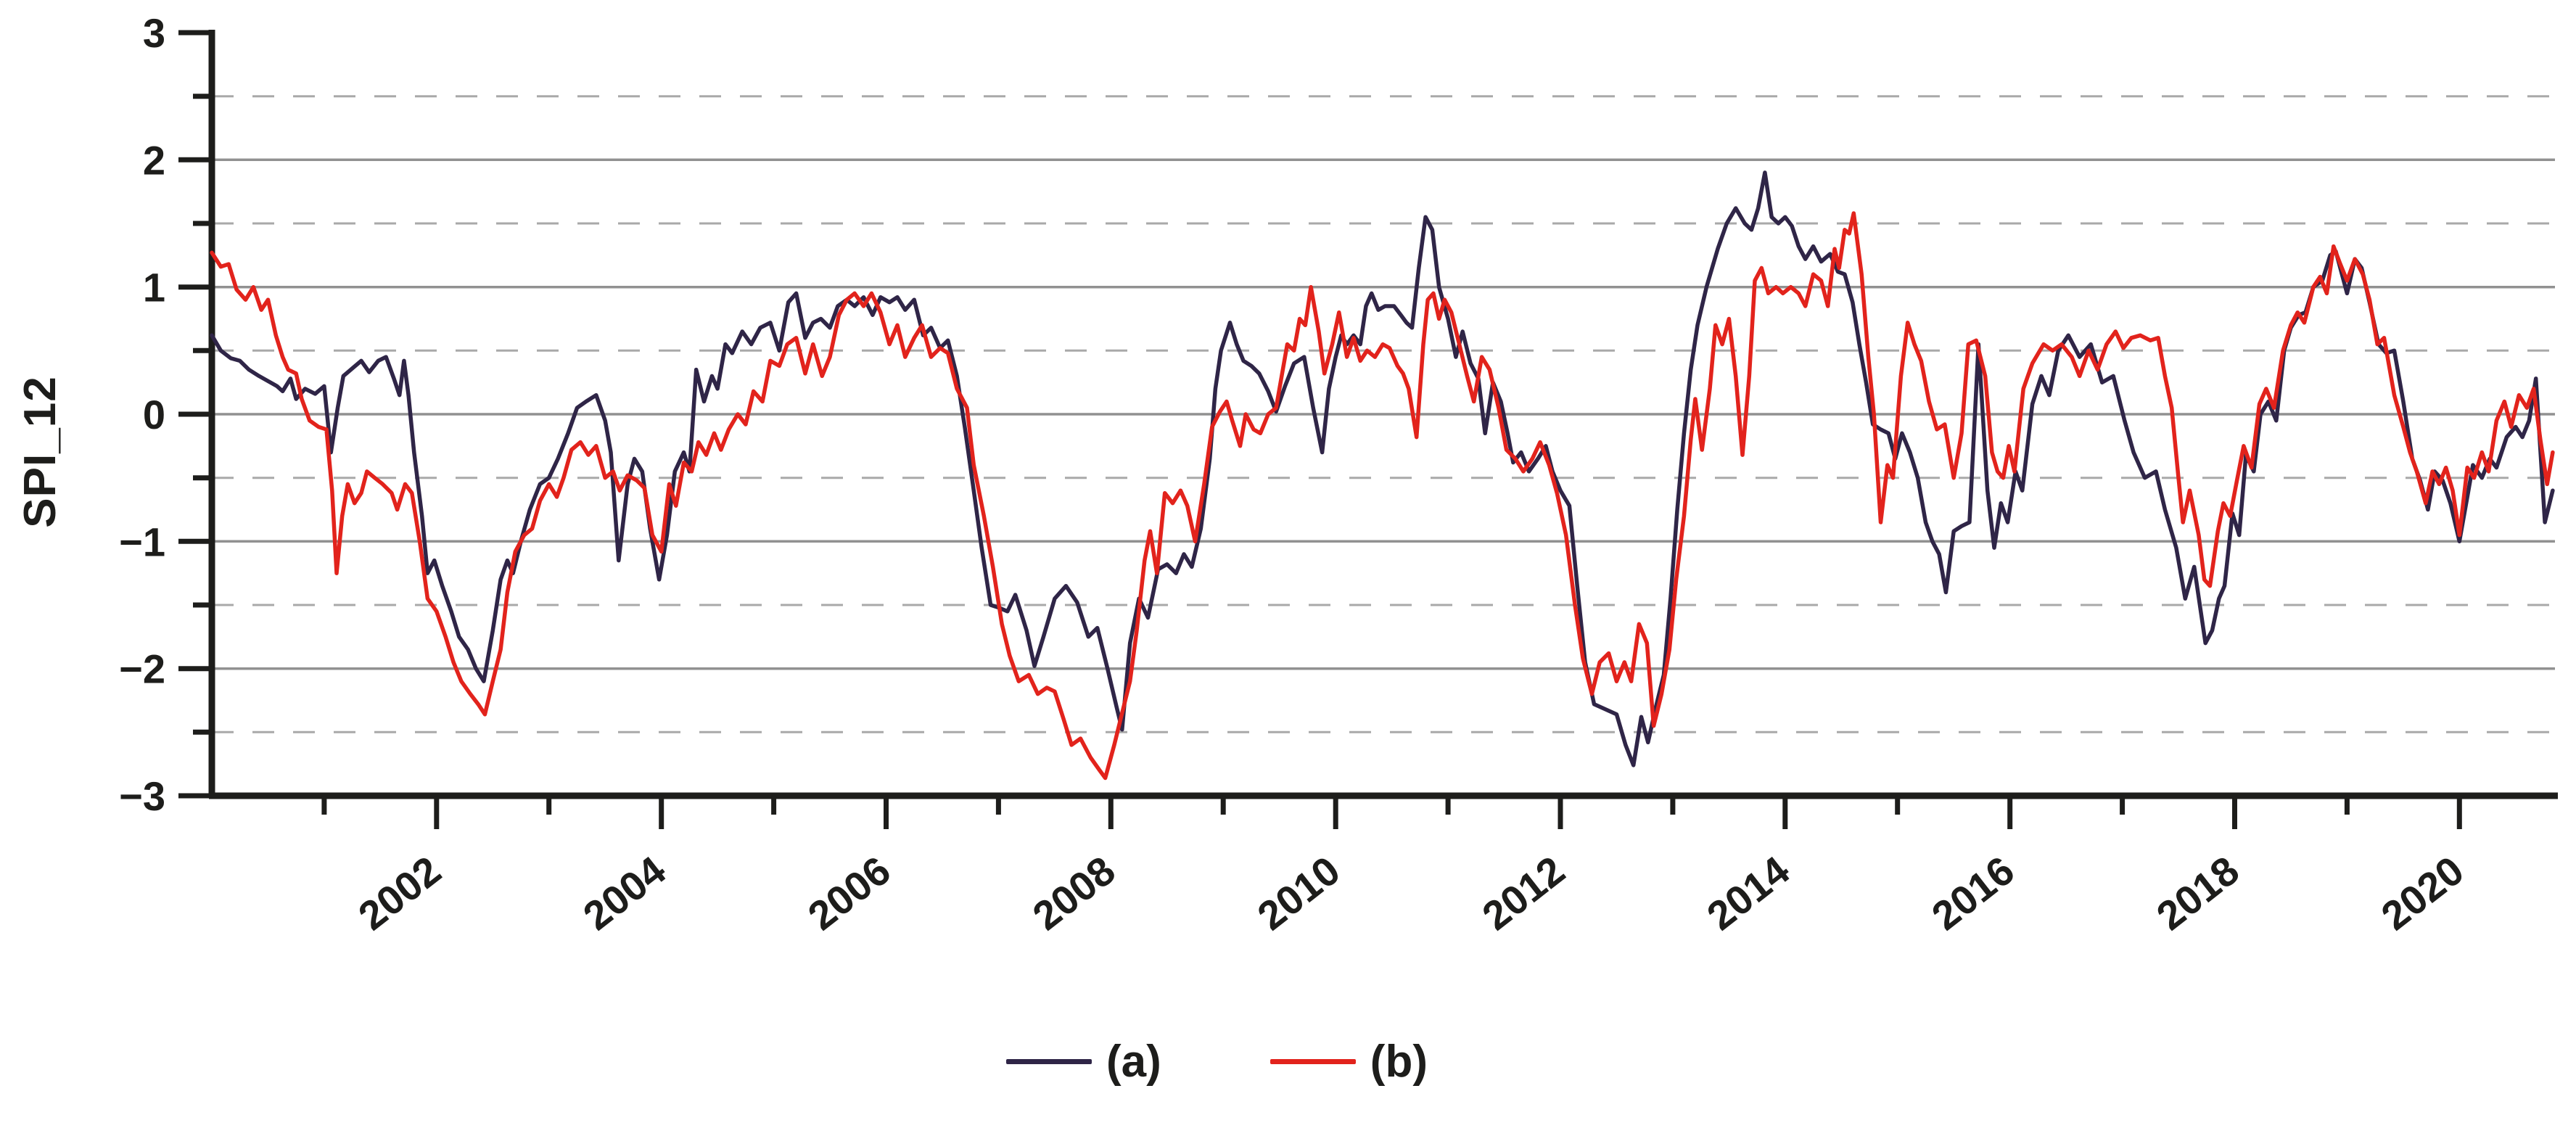 This screenshot has height=1128, width=2576. I want to click on x-tick-label: 2018, so click(2197, 893).